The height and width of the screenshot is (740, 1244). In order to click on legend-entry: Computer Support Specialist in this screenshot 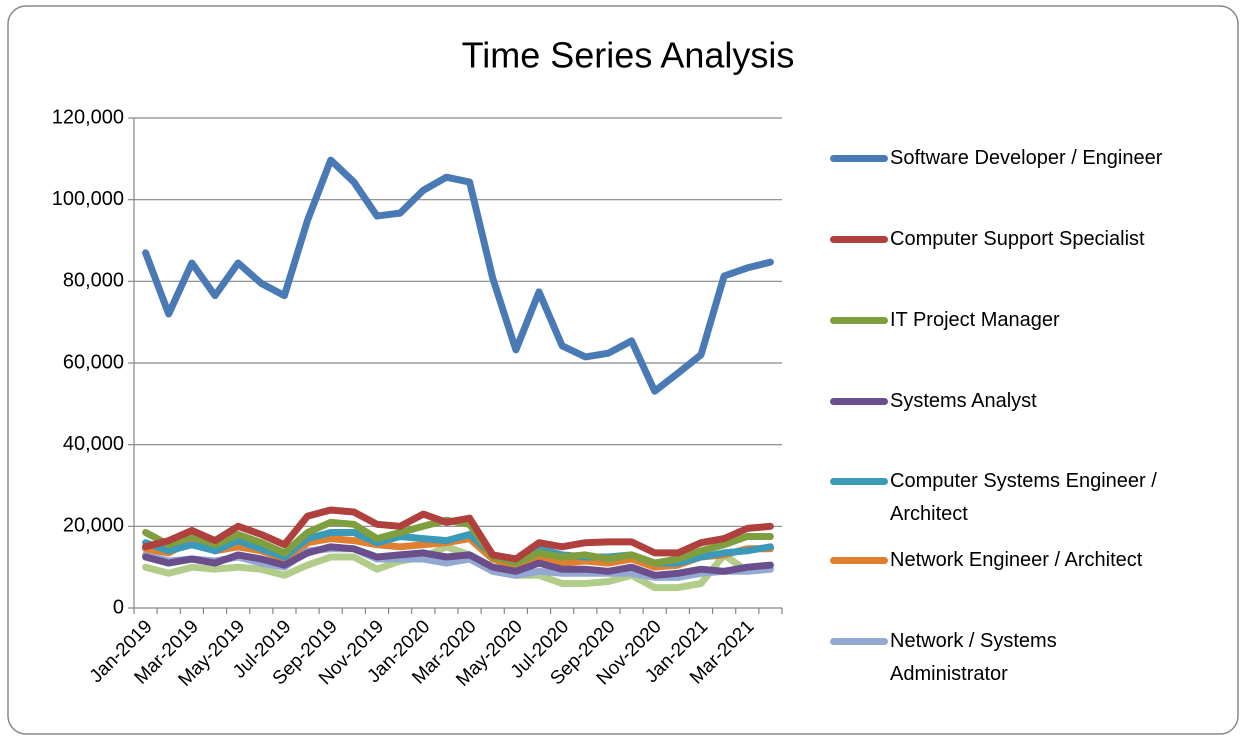, I will do `click(1002, 239)`.